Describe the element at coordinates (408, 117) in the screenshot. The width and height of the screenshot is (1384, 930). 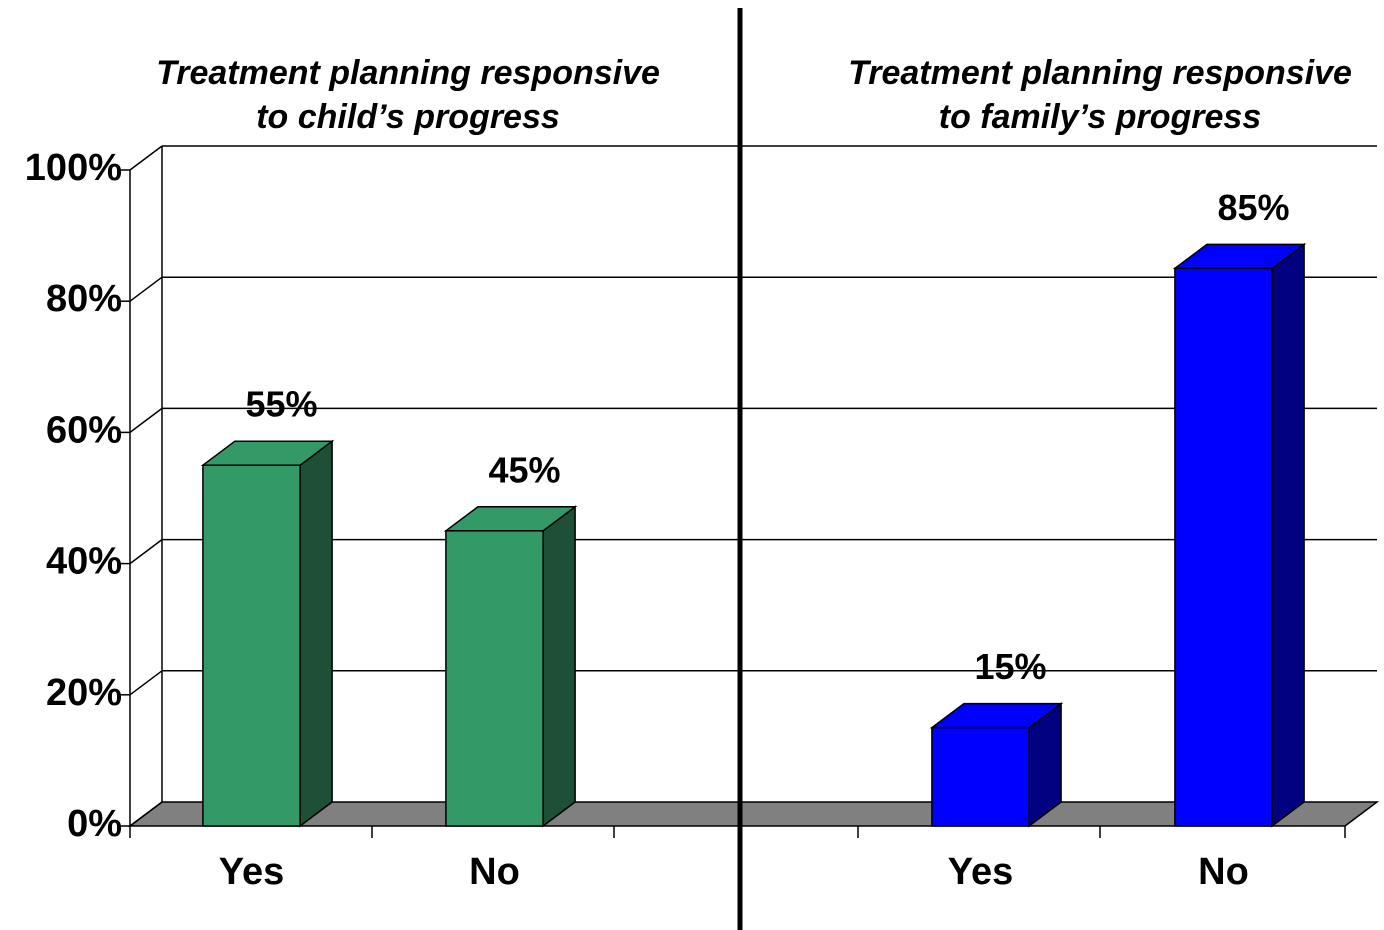
I see `panel-title: to child’s progress` at that location.